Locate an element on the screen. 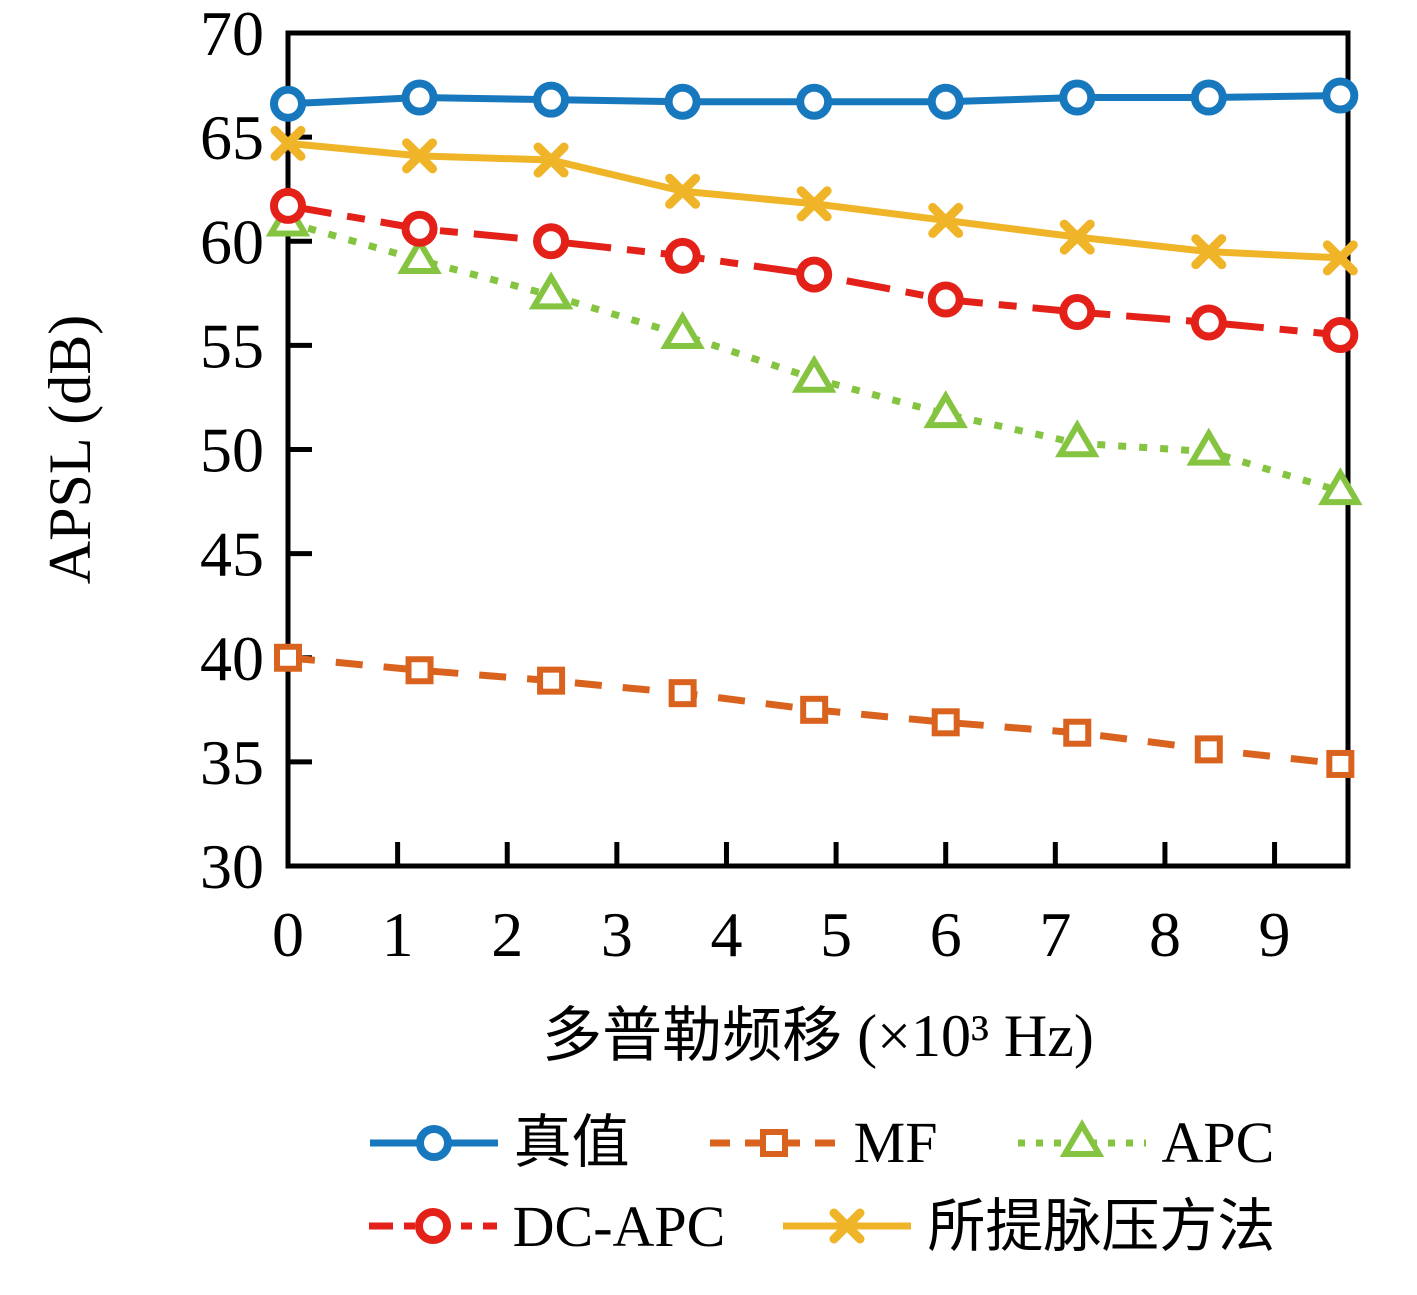 Image resolution: width=1417 pixels, height=1295 pixels. x-tick-label: 8 is located at coordinates (1165, 934).